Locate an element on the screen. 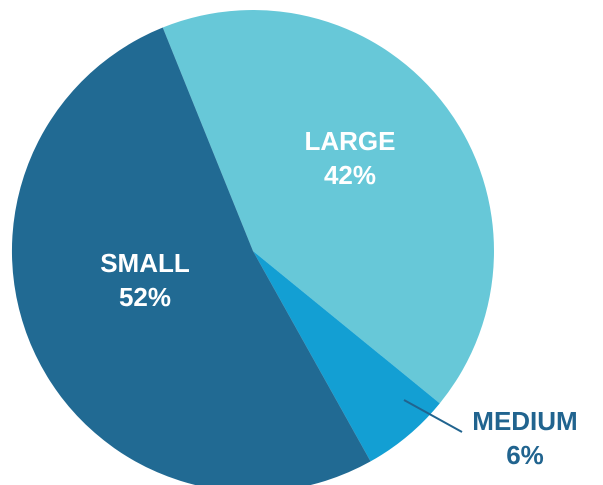  slice-value-large: 42% is located at coordinates (350, 175).